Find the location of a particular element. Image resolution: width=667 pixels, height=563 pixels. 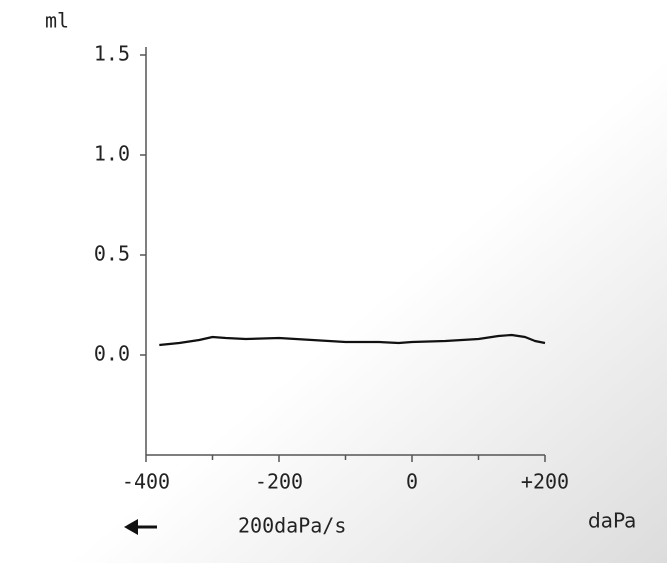

y-tick-label: 1.0 is located at coordinates (112, 154).